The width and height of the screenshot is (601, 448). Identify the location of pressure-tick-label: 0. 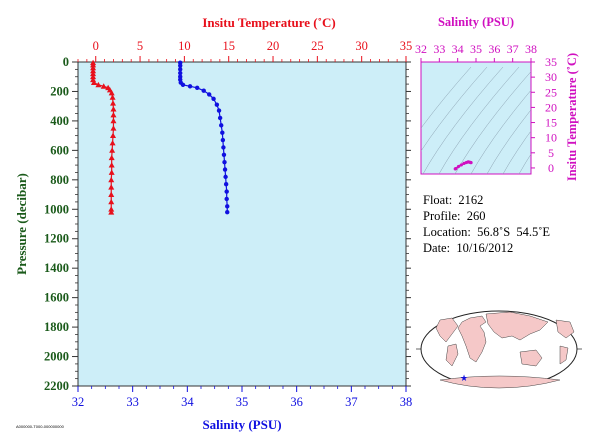
(66, 62).